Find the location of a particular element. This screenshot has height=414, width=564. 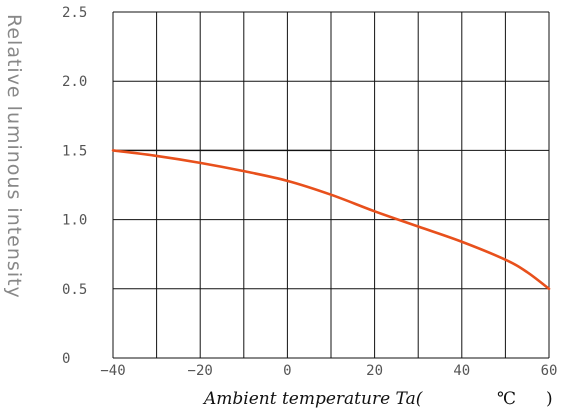

x-tick-label: 0 is located at coordinates (287, 371).